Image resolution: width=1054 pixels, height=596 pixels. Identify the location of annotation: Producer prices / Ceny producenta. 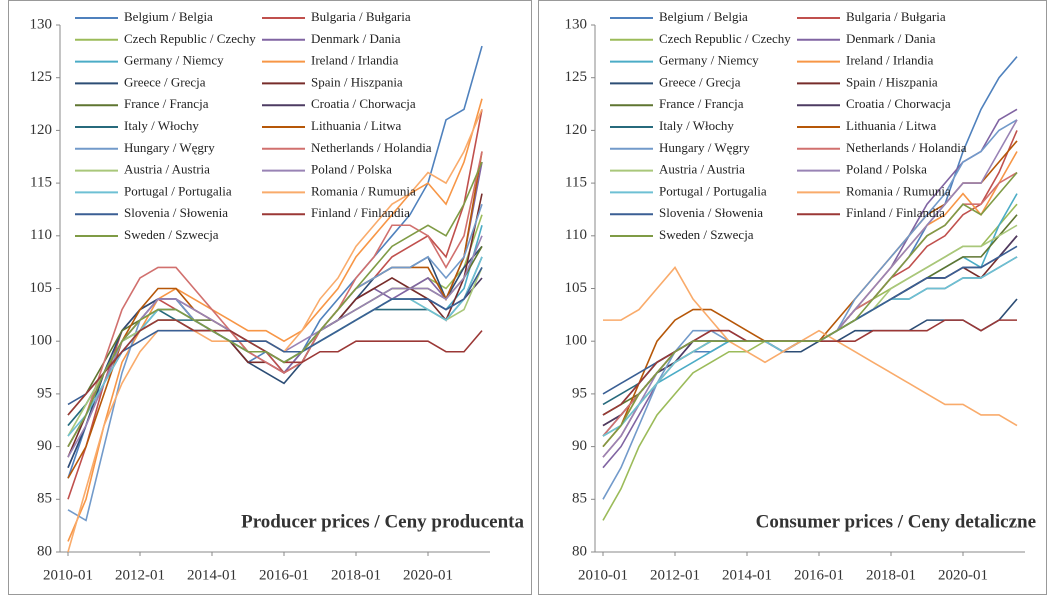
(382, 521).